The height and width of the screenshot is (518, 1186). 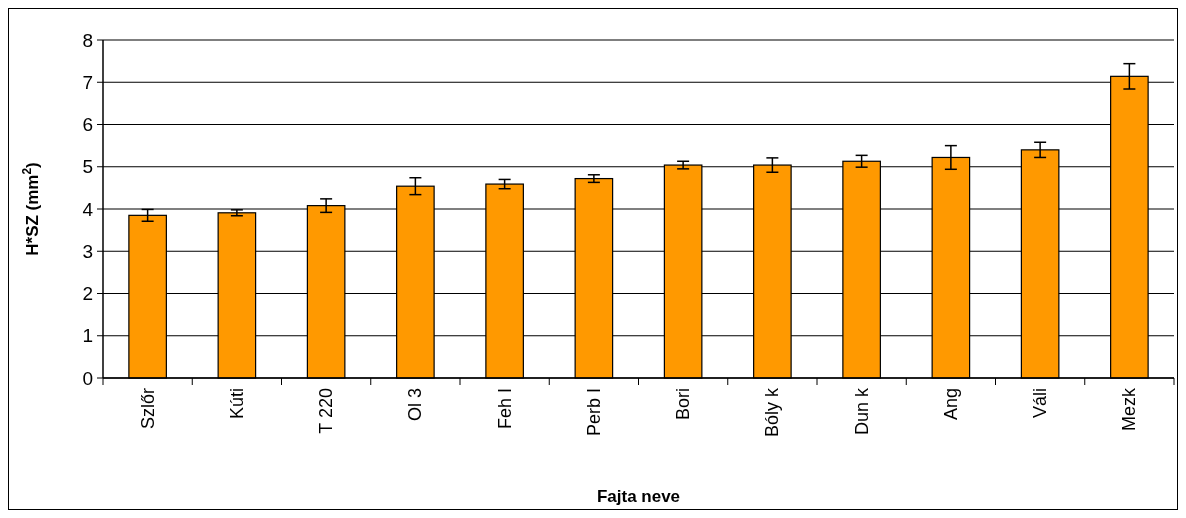 I want to click on x-tick-label: Bori, so click(x=683, y=404).